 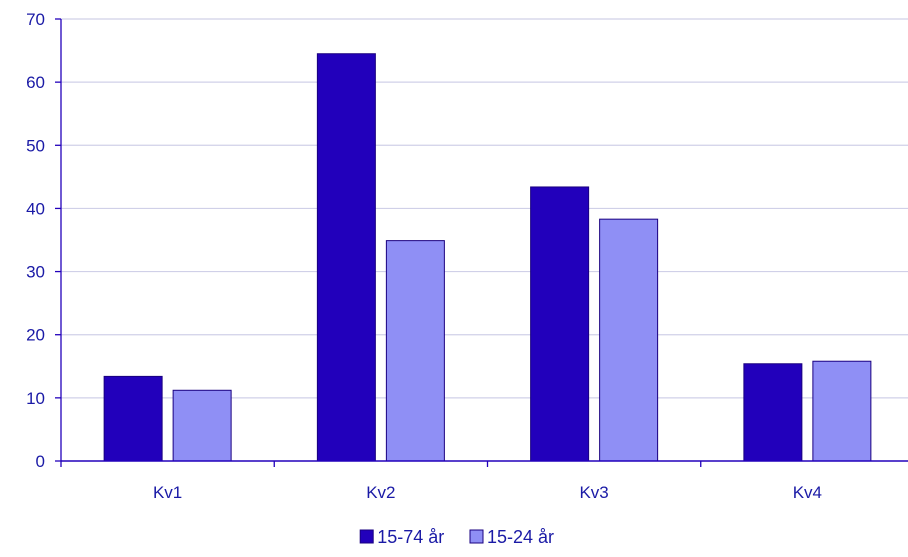 I want to click on legend-label: 15-74 år, so click(x=410, y=537).